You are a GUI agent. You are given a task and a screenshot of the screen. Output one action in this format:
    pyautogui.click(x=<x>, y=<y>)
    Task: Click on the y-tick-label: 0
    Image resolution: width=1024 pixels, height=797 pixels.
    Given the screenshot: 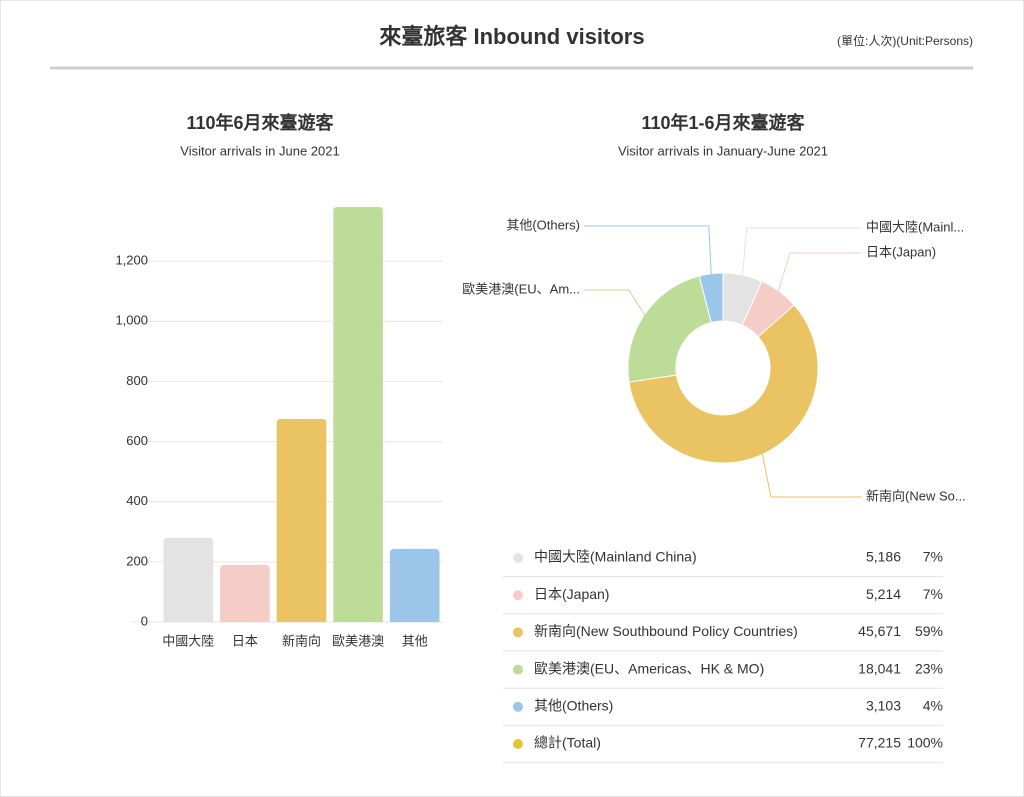 What is the action you would take?
    pyautogui.click(x=144, y=620)
    